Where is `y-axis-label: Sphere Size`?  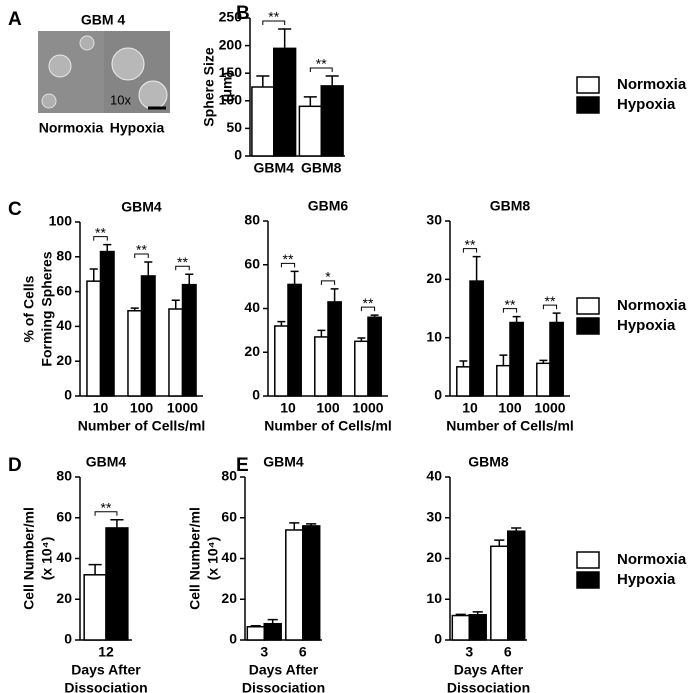 y-axis-label: Sphere Size is located at coordinates (209, 87).